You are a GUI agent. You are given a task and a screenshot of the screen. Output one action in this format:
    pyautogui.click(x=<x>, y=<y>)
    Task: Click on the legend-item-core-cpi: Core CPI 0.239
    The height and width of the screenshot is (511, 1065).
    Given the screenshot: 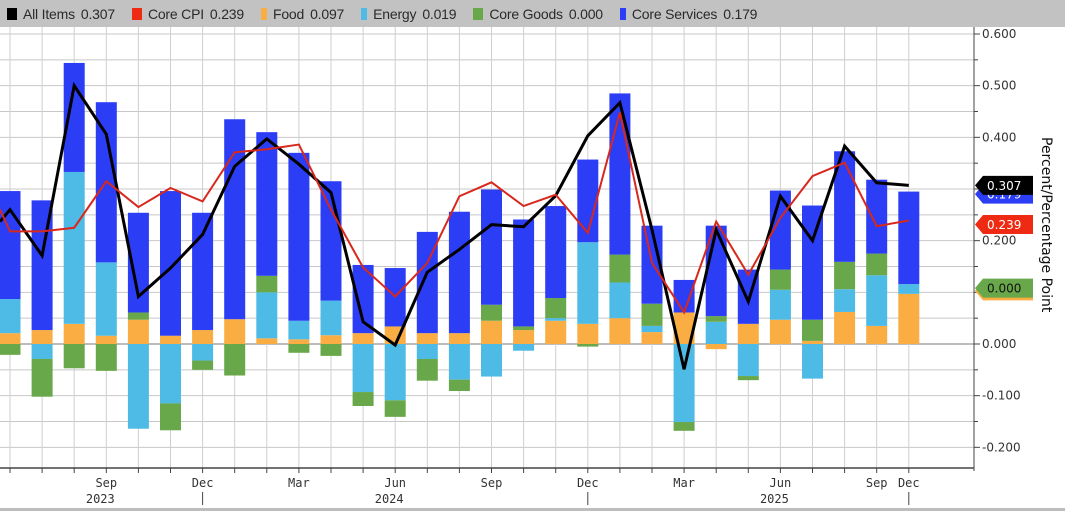 What is the action you would take?
    pyautogui.click(x=187, y=14)
    